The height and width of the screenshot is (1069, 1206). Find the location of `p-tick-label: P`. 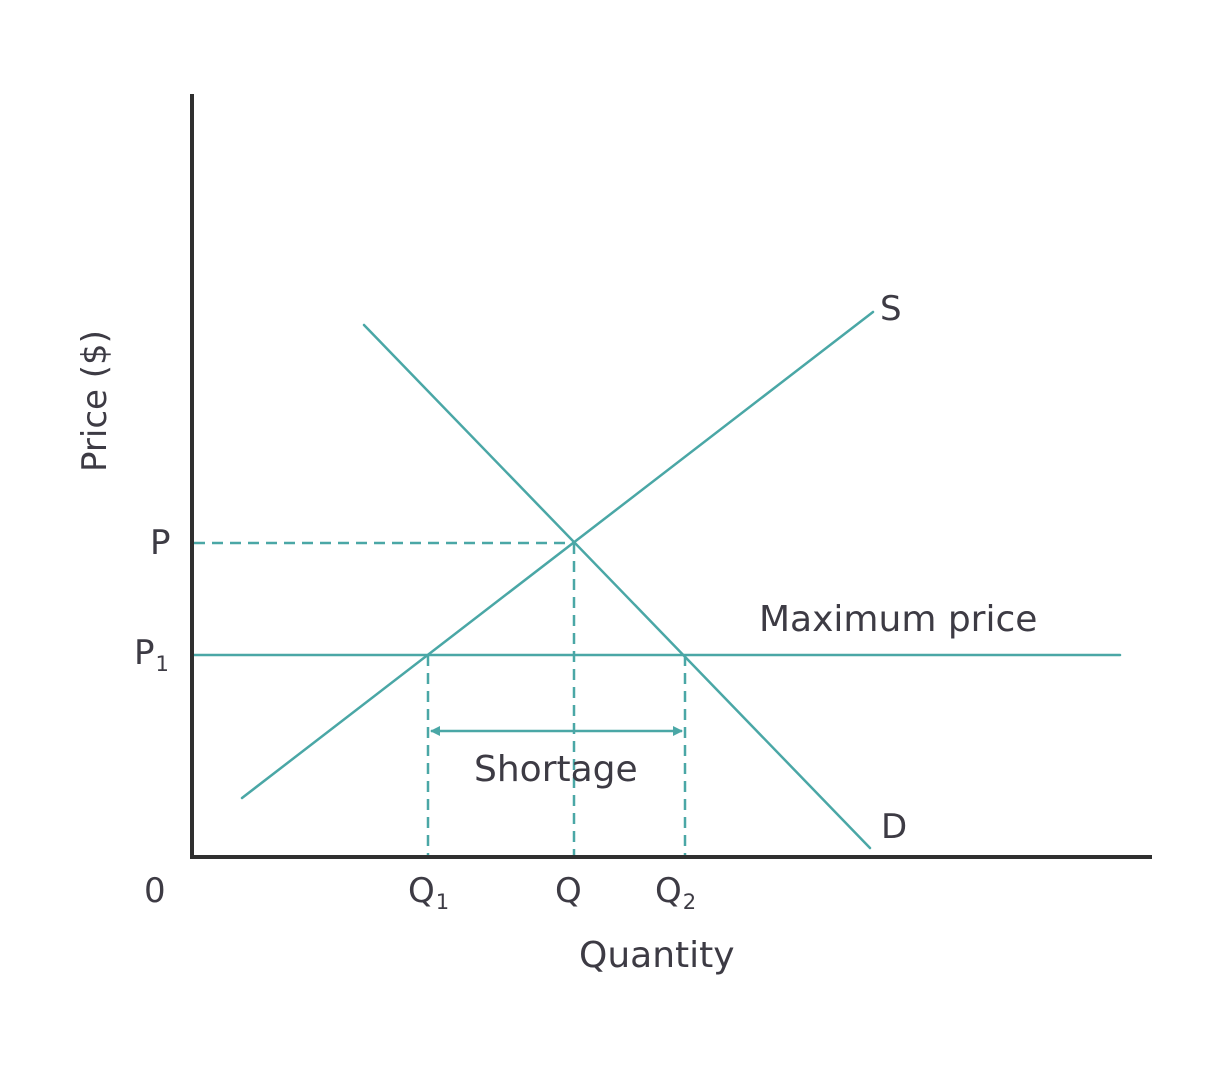

p-tick-label: P is located at coordinates (160, 543).